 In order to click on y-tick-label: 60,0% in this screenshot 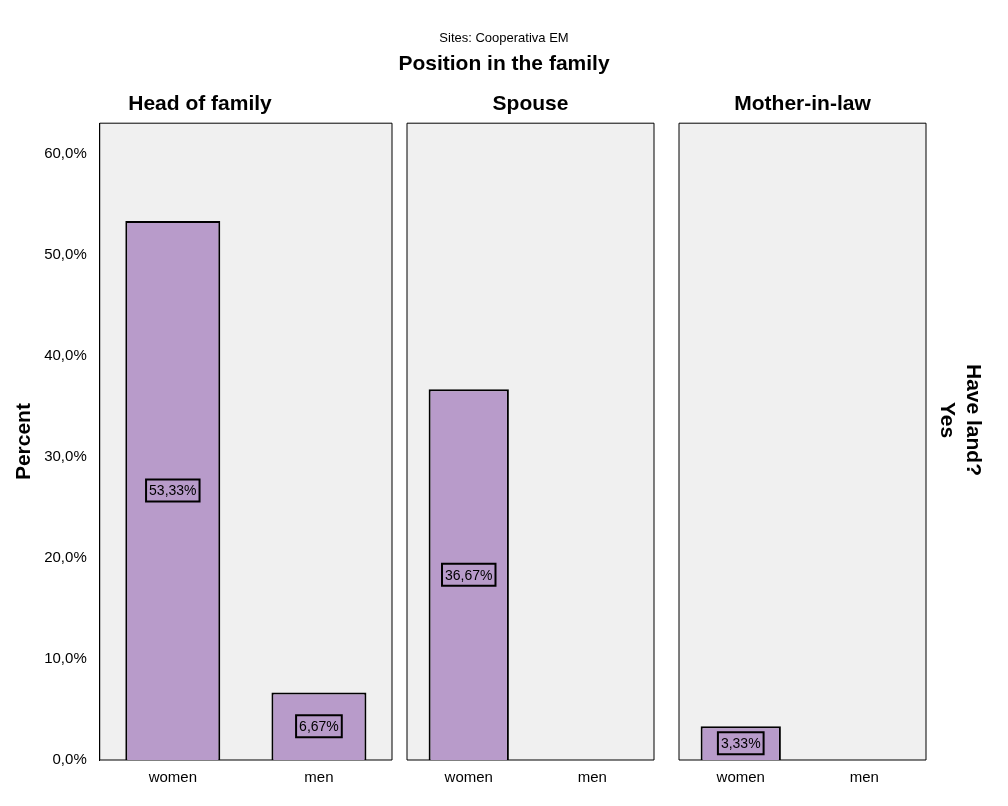, I will do `click(65, 152)`.